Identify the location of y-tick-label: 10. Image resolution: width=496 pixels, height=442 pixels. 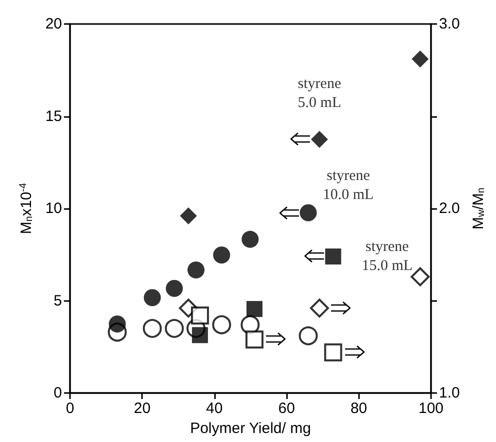
(53, 208).